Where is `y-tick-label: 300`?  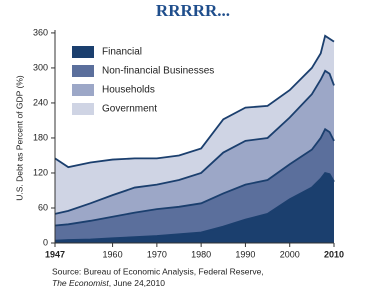 y-tick-label: 300 is located at coordinates (40, 67).